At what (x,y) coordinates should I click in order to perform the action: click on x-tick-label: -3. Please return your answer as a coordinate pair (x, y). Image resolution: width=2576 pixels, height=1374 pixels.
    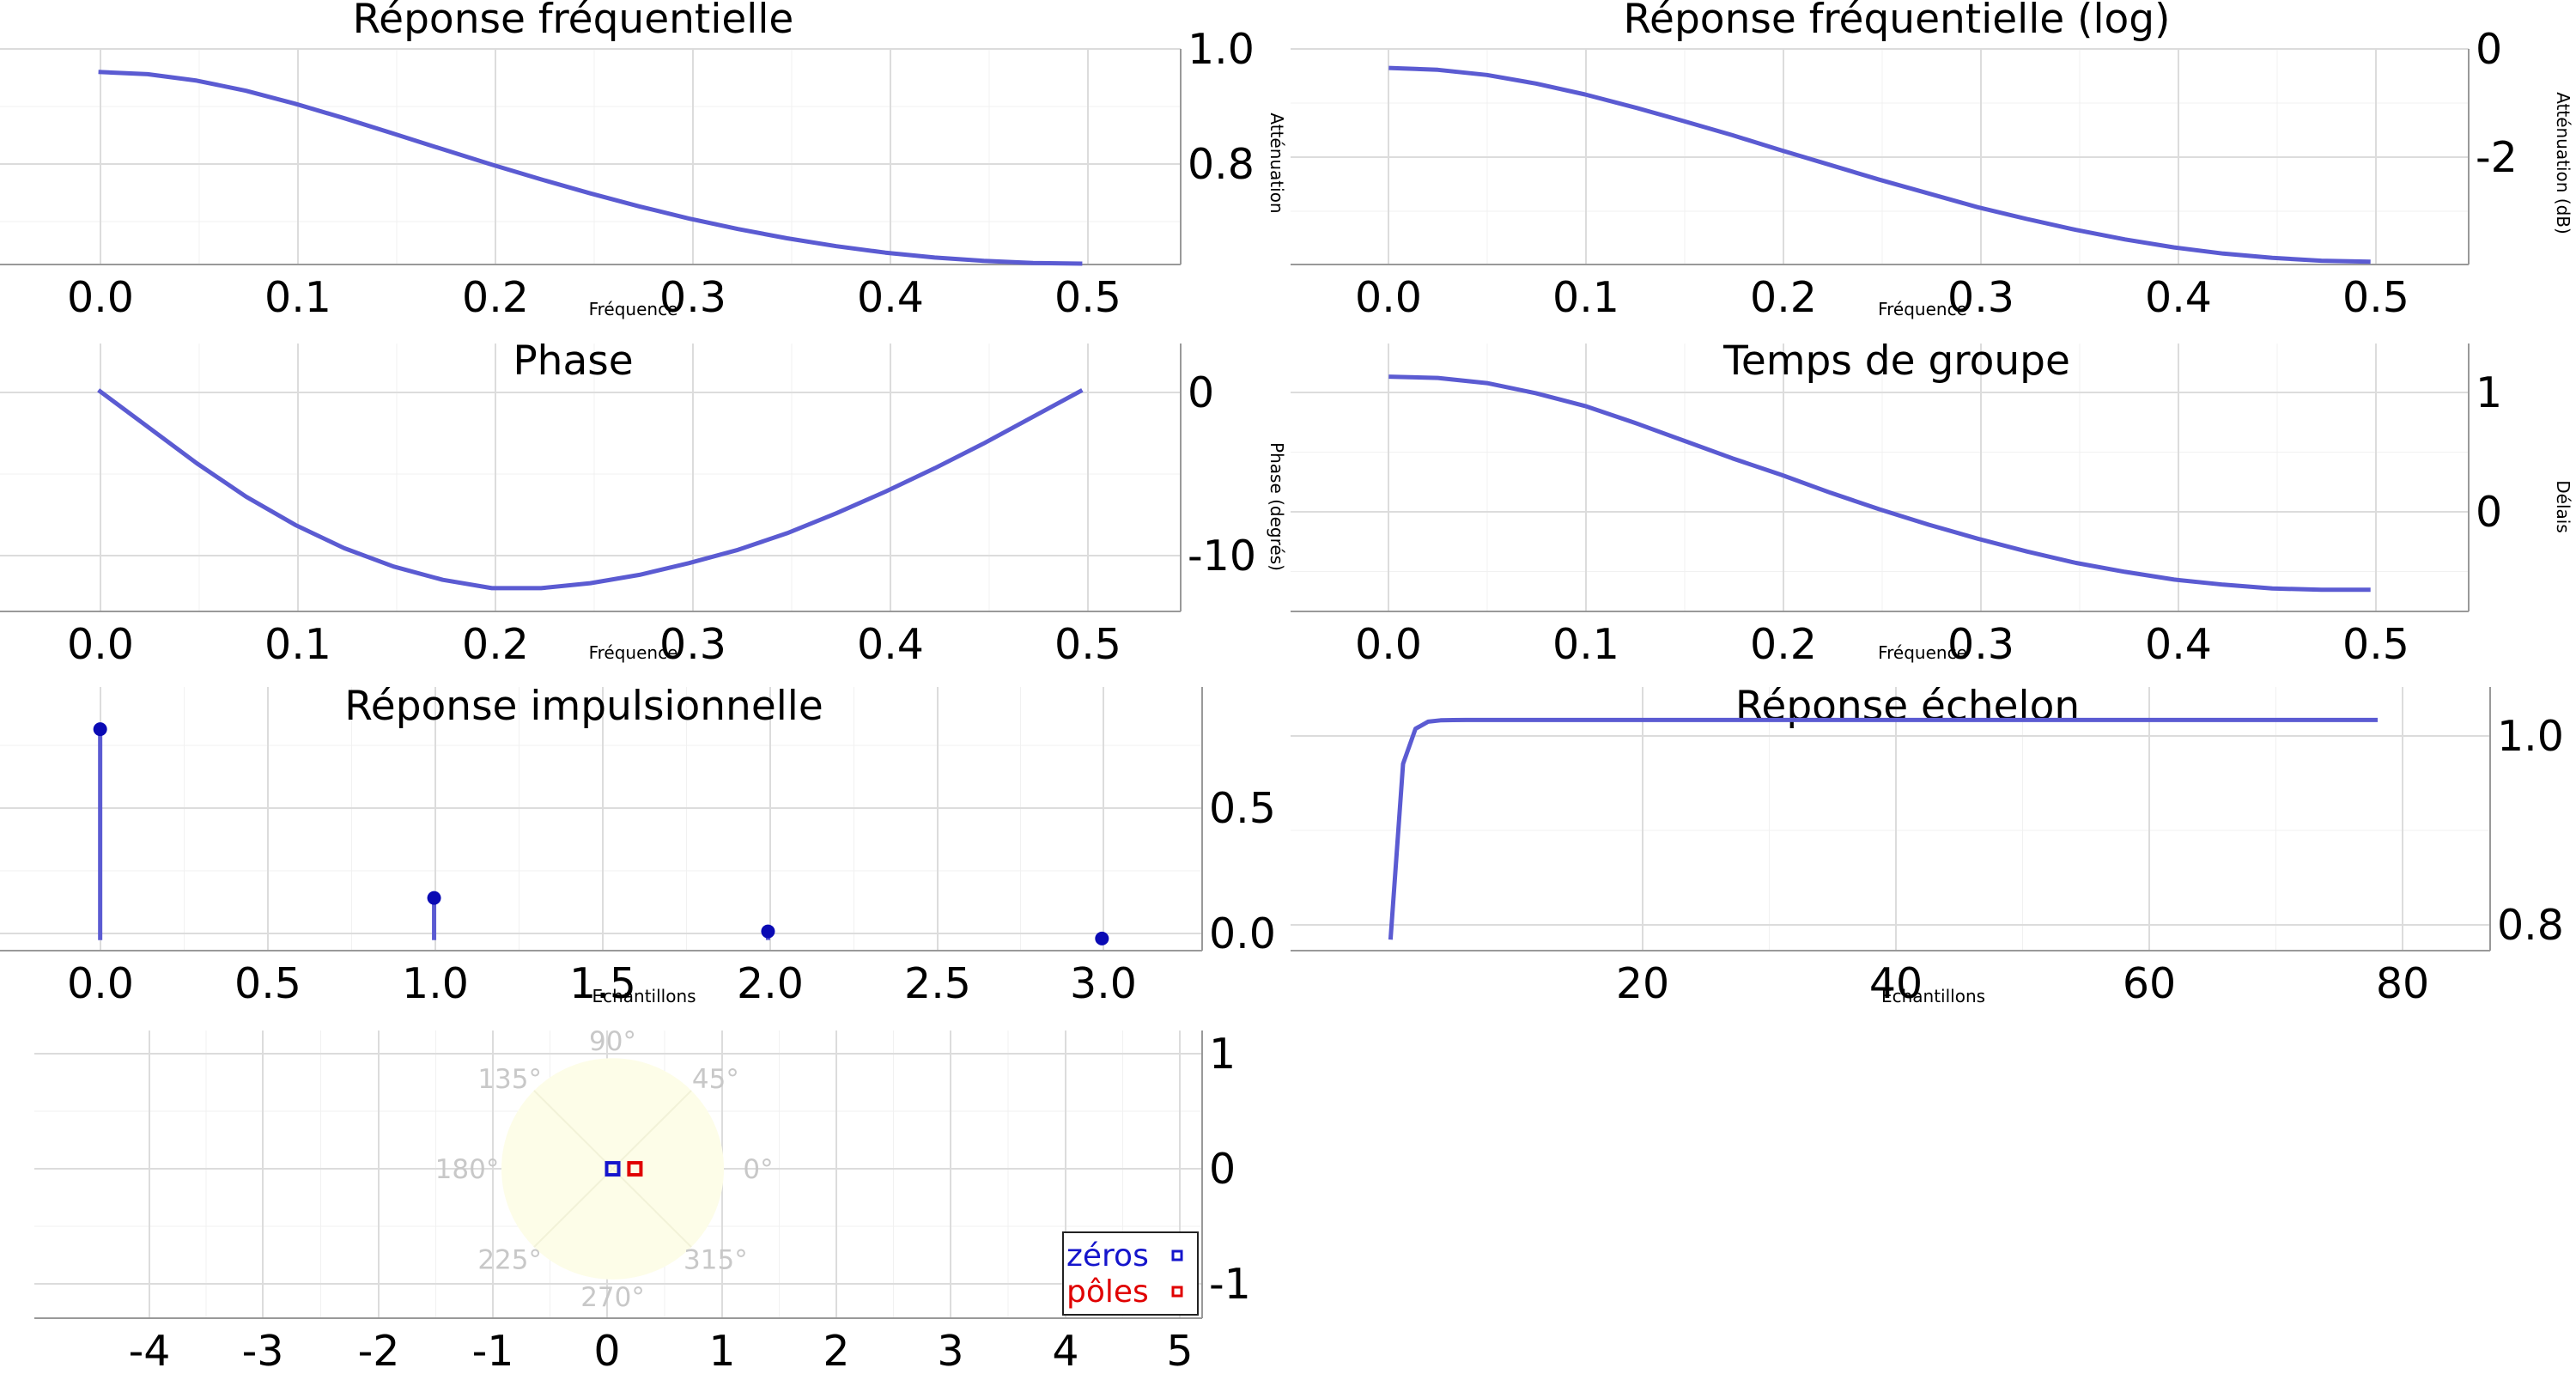
    Looking at the image, I should click on (263, 1350).